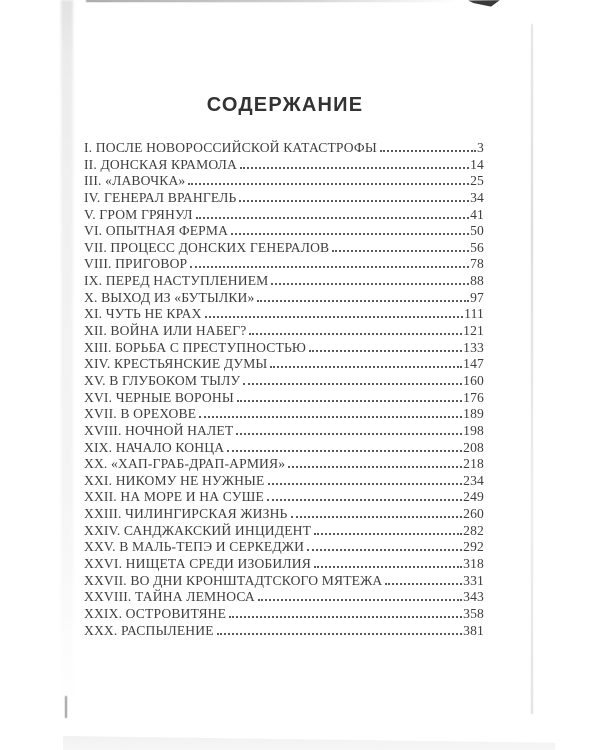 The width and height of the screenshot is (600, 750). What do you see at coordinates (473, 514) in the screenshot?
I see `toc-entry-page: 260` at bounding box center [473, 514].